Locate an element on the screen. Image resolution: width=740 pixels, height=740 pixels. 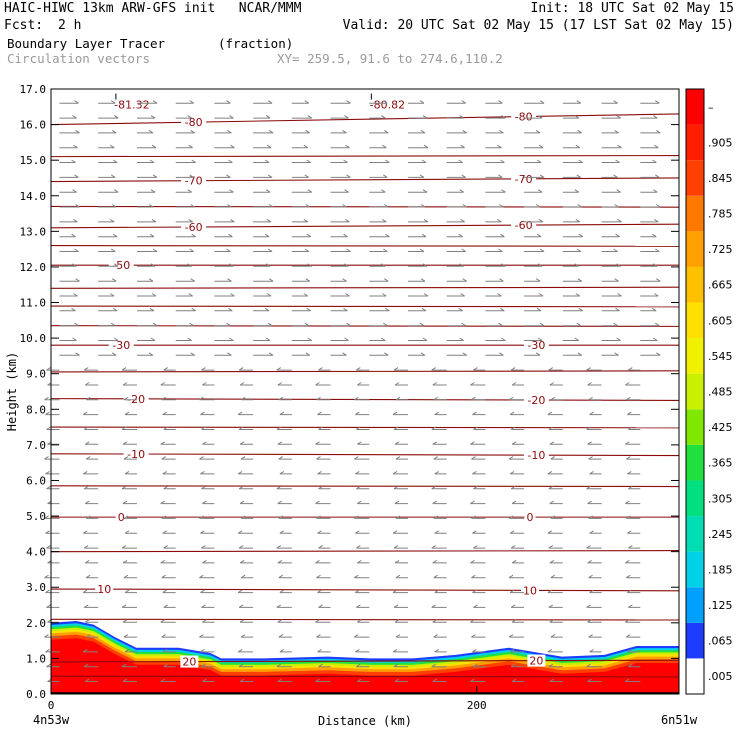
minimum-label-1: -80.82 is located at coordinates (387, 105).